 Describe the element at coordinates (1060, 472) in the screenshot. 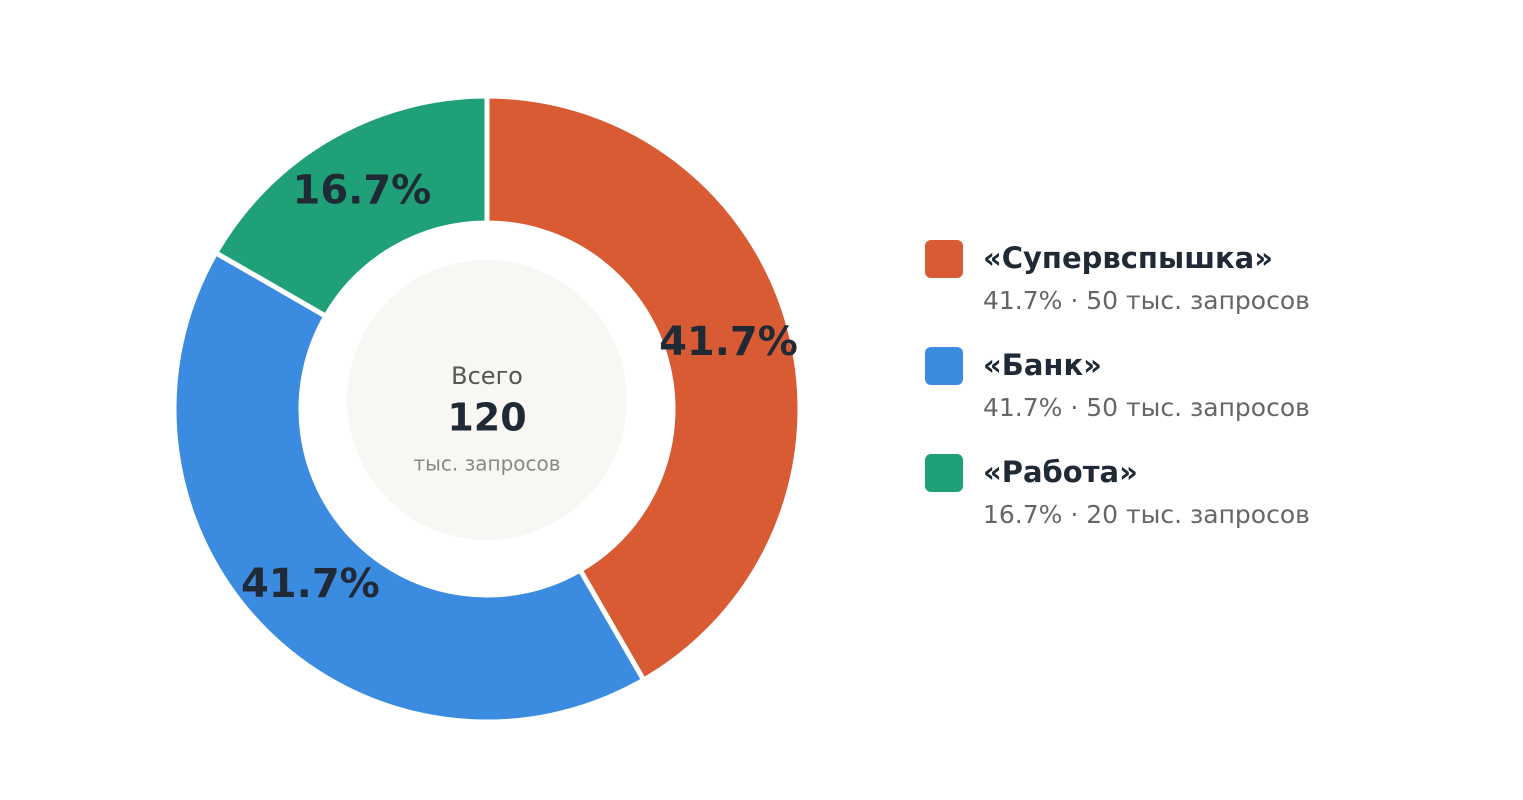

I see `legend-name: «Работа»` at that location.